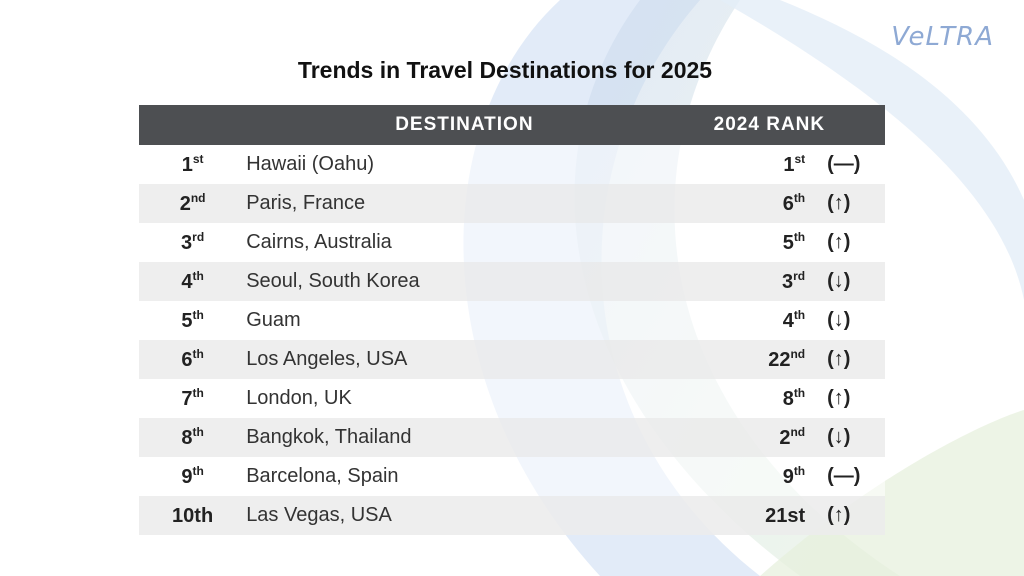 The width and height of the screenshot is (1024, 576). Describe the element at coordinates (794, 242) in the screenshot. I see `rank-2024: 5th` at that location.